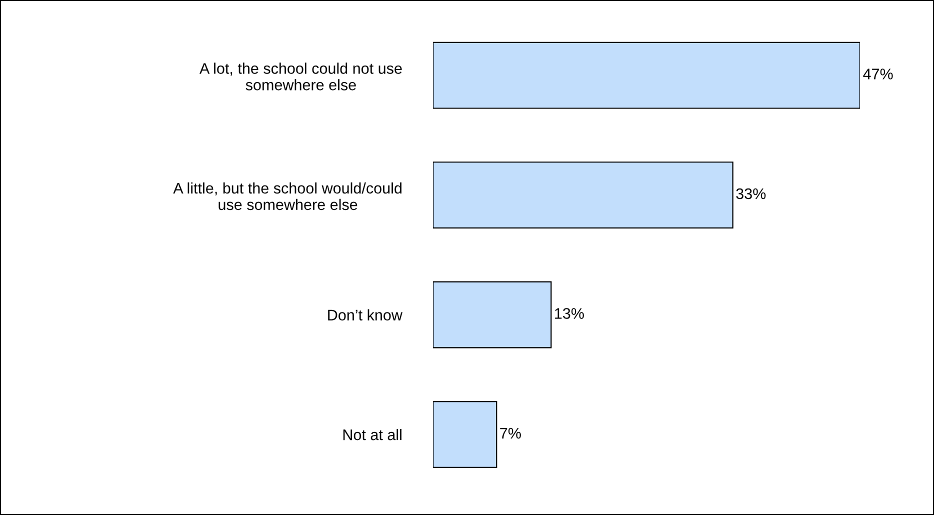 This screenshot has height=515, width=934. What do you see at coordinates (300, 76) in the screenshot?
I see `y-tick-label: A lot, the school could not use somewhere else` at bounding box center [300, 76].